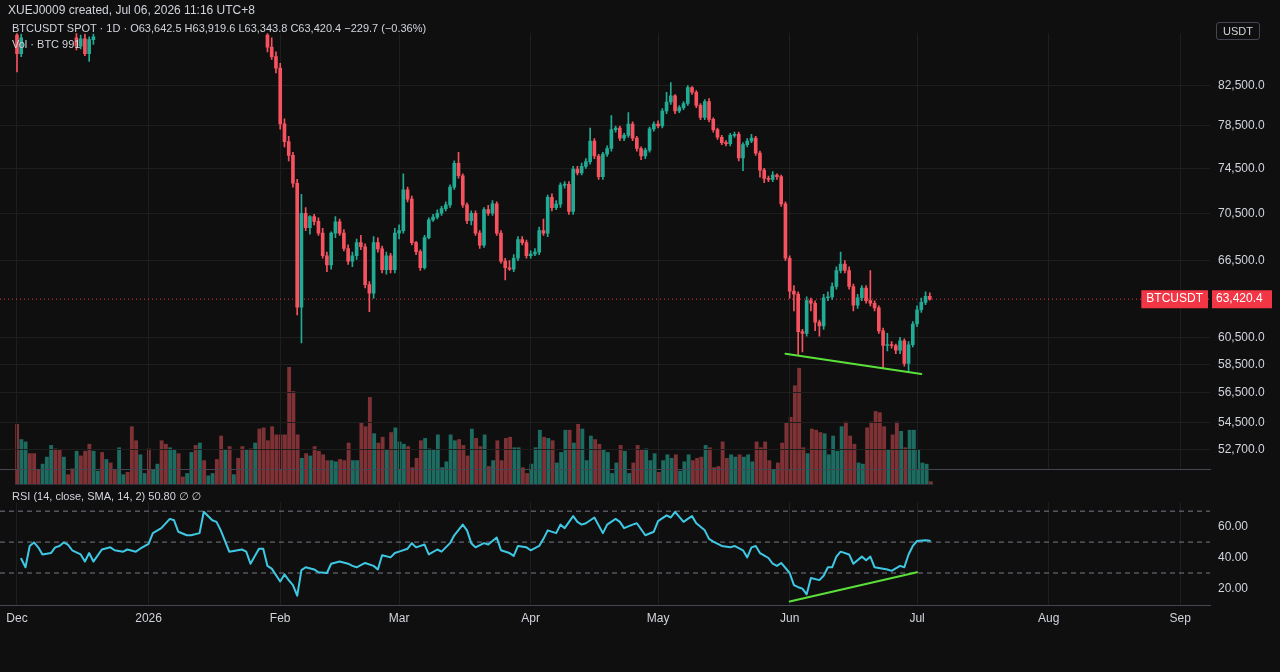  Describe the element at coordinates (107, 496) in the screenshot. I see `text: RSI (14, close, SMA, 14, 2) 50.80 ∅ ∅` at that location.